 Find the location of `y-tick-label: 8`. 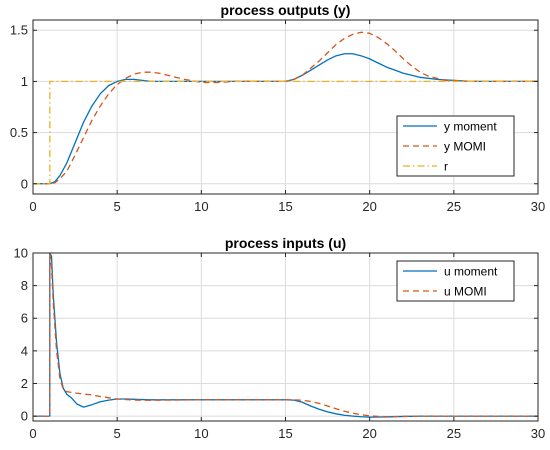

y-tick-label: 8 is located at coordinates (24, 285).